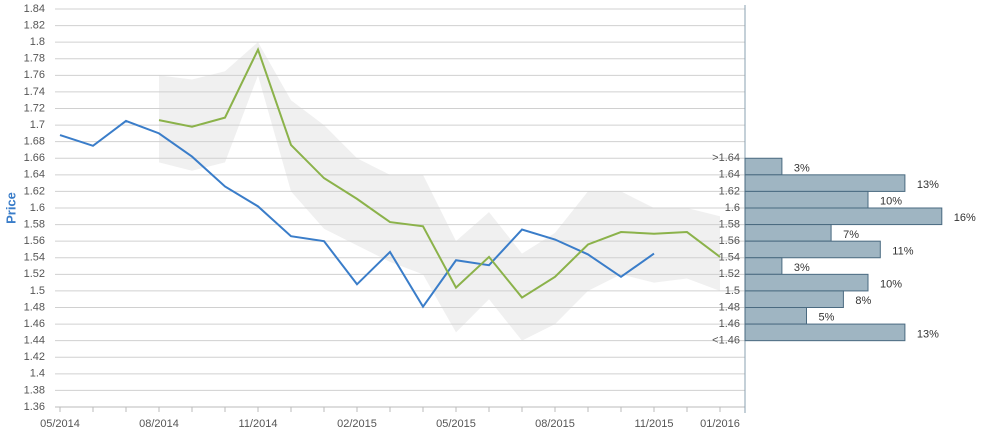 This screenshot has width=982, height=432. What do you see at coordinates (258, 424) in the screenshot?
I see `x-tick-label: 11/2014` at bounding box center [258, 424].